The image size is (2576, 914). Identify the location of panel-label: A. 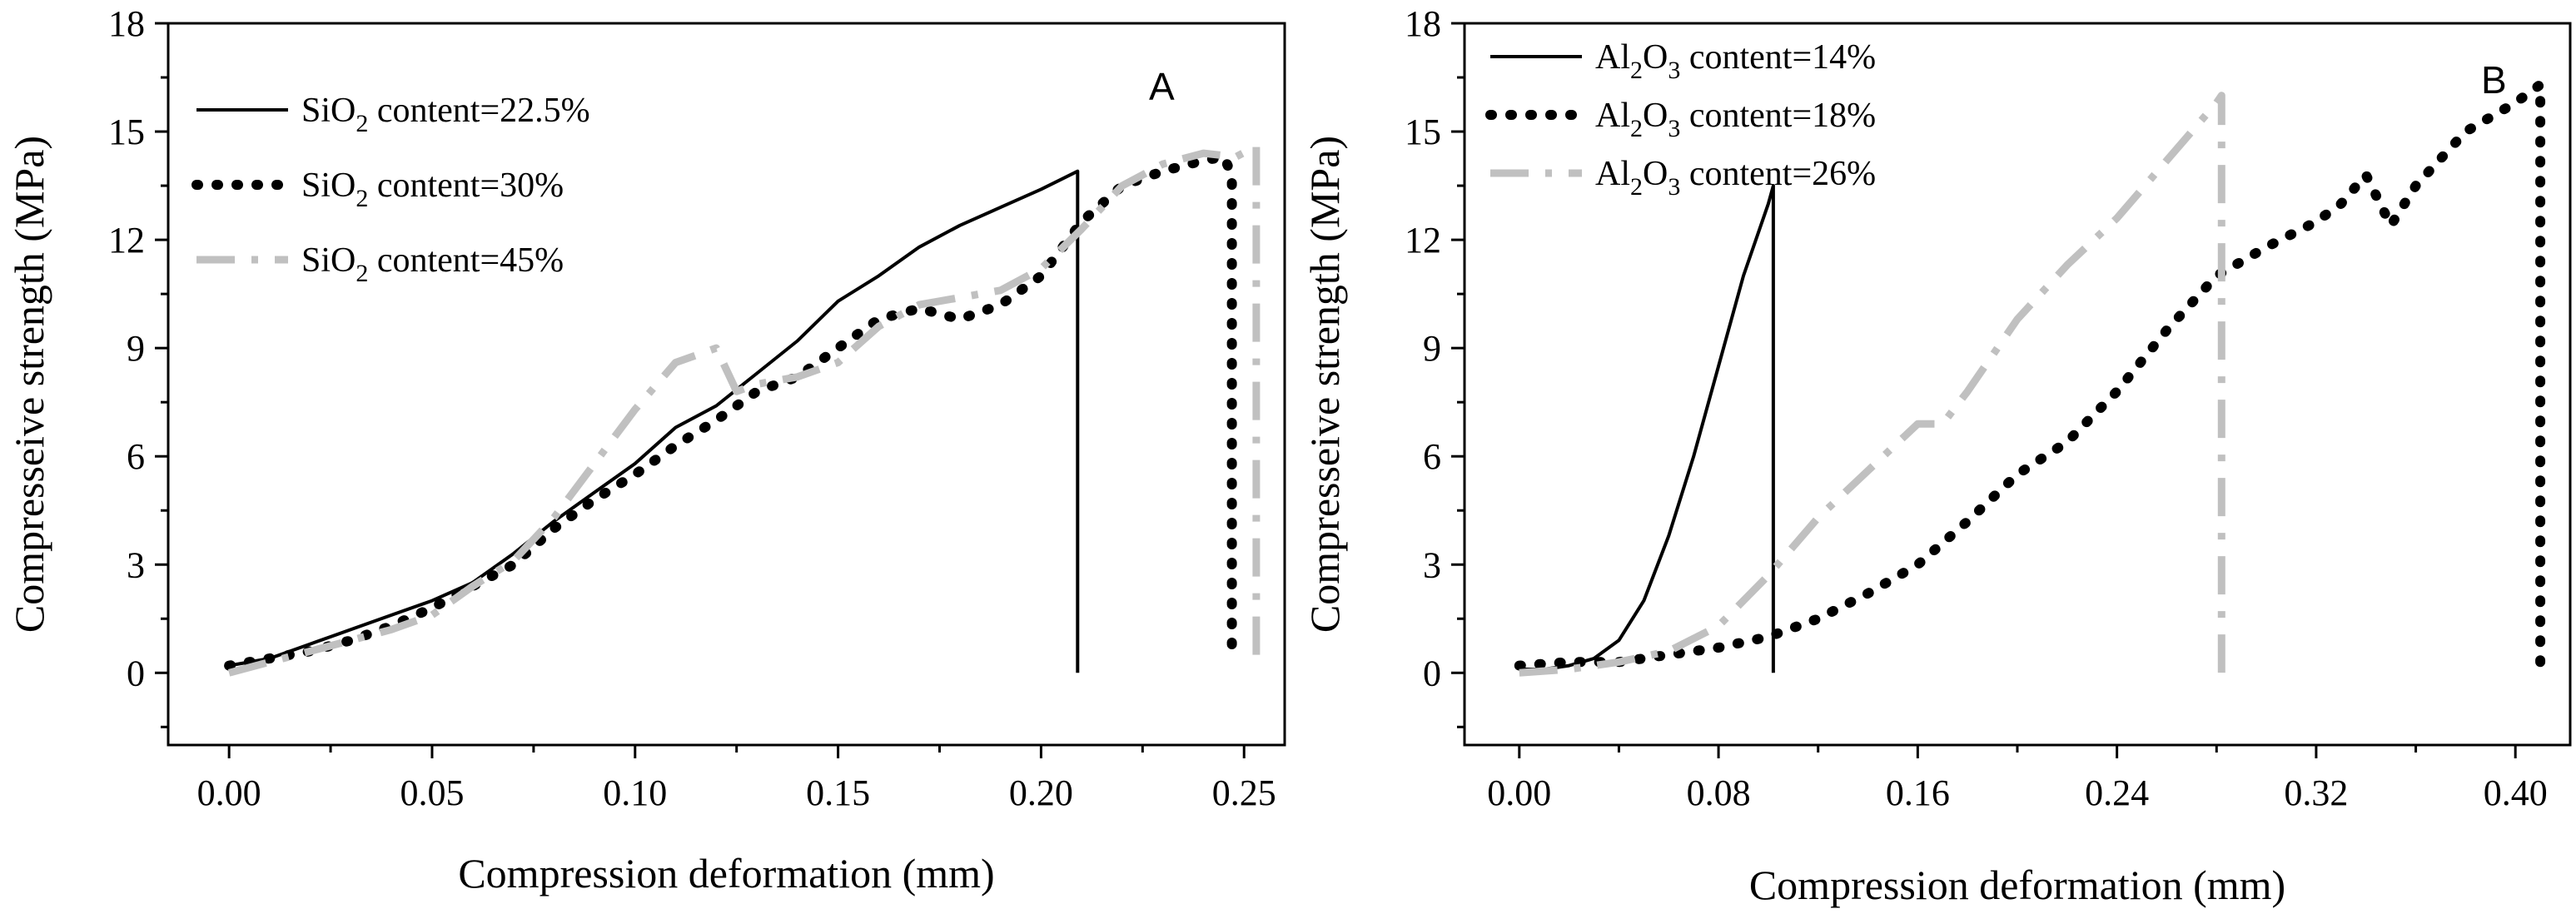
(1162, 86).